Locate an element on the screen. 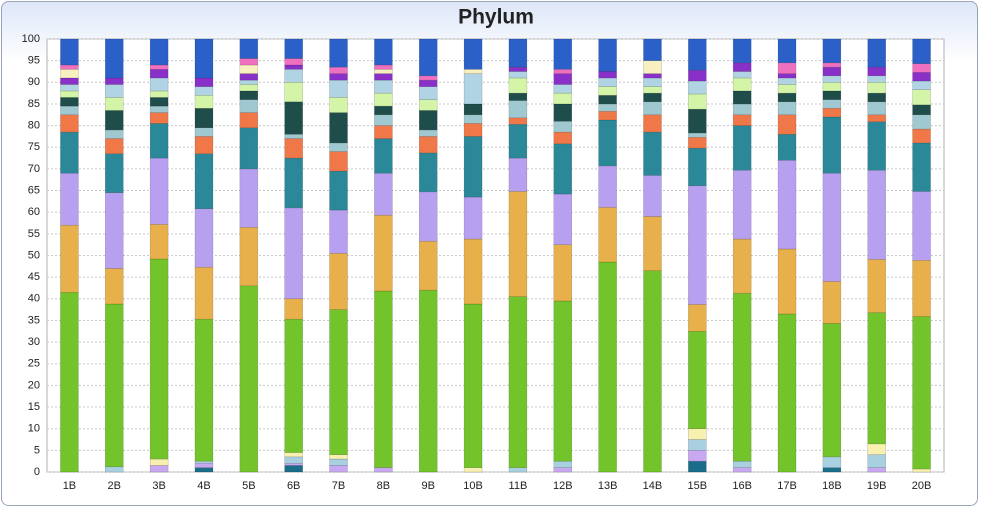 This screenshot has height=515, width=982. x-tick-label: 14B is located at coordinates (653, 486).